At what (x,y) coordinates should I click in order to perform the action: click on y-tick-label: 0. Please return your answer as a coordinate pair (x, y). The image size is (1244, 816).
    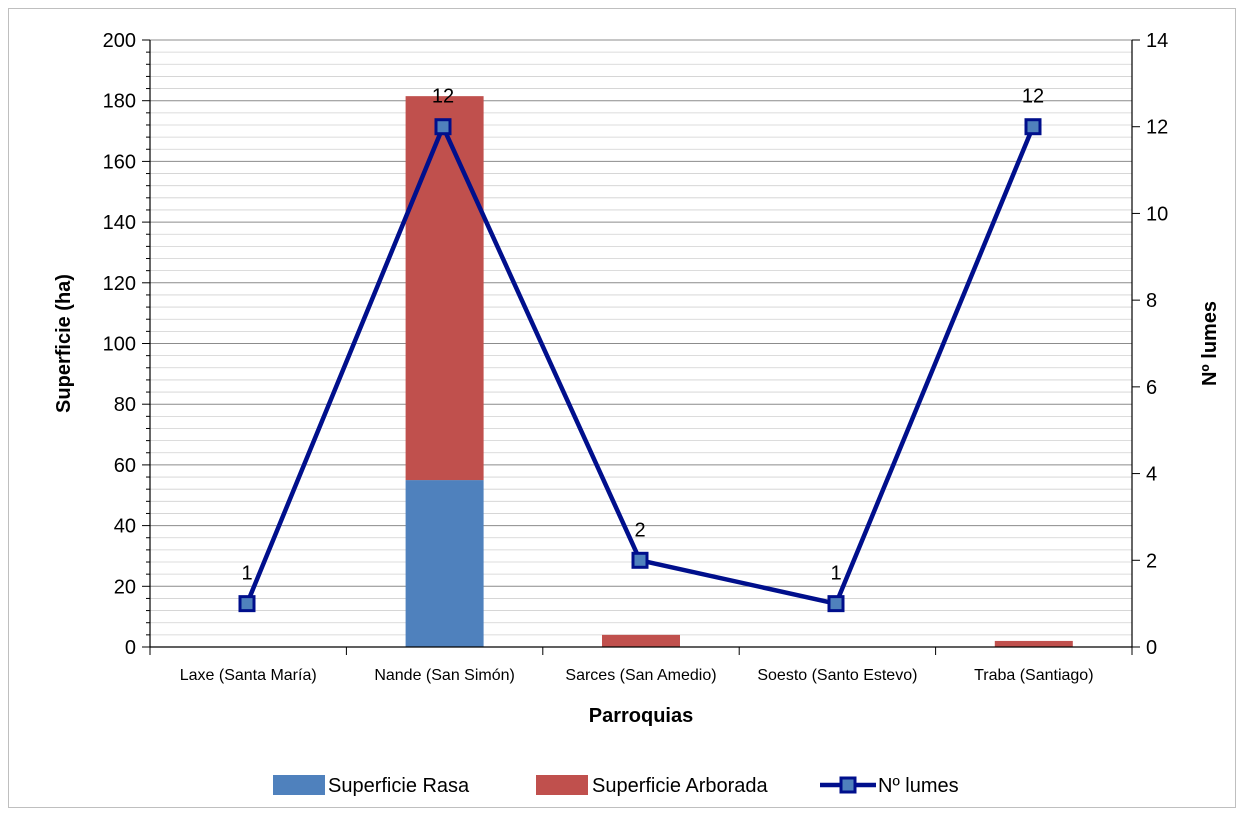
    Looking at the image, I should click on (130, 648).